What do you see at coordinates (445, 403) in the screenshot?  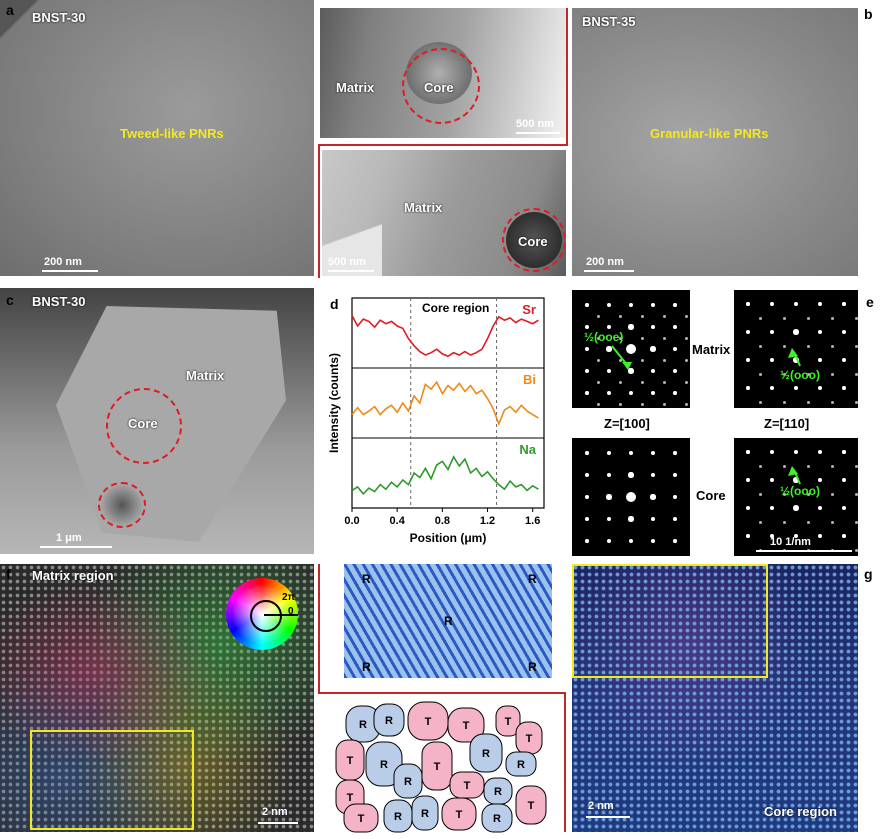 I see `series-line-bi` at bounding box center [445, 403].